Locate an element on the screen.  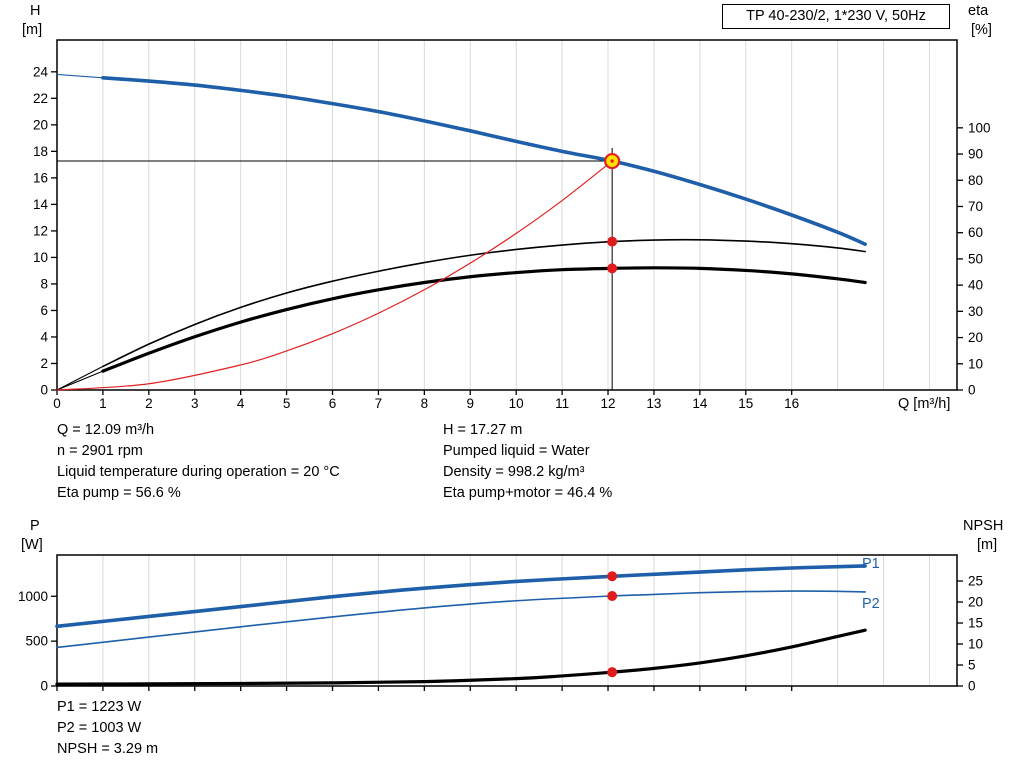
h-axis-title: H is located at coordinates (35, 11).